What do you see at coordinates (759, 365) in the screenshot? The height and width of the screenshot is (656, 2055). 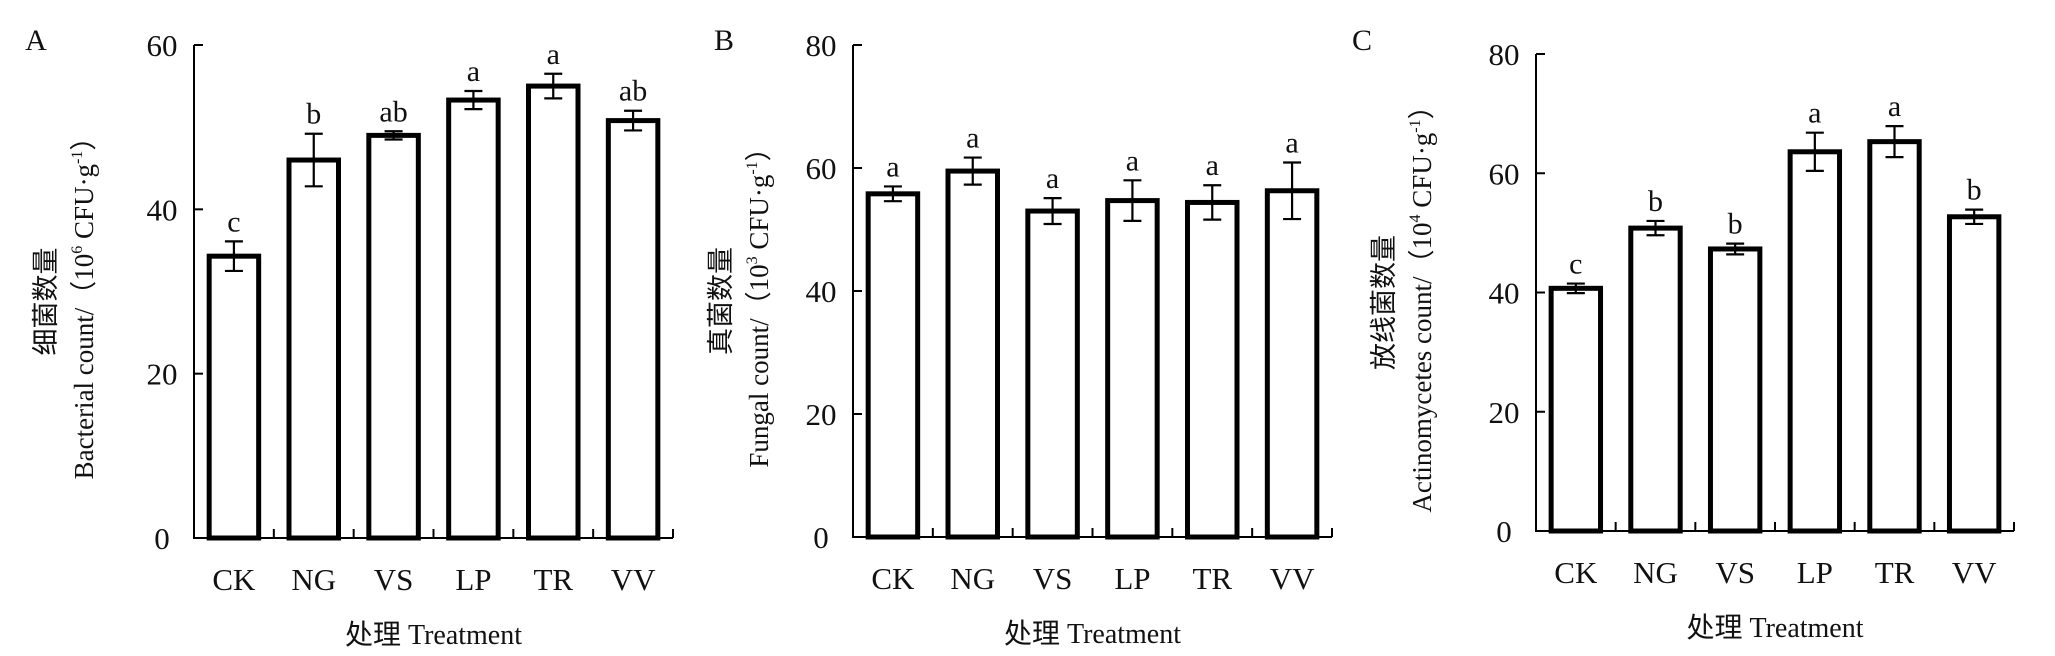 I see `y-axis-title-part: Fungal count/（10` at bounding box center [759, 365].